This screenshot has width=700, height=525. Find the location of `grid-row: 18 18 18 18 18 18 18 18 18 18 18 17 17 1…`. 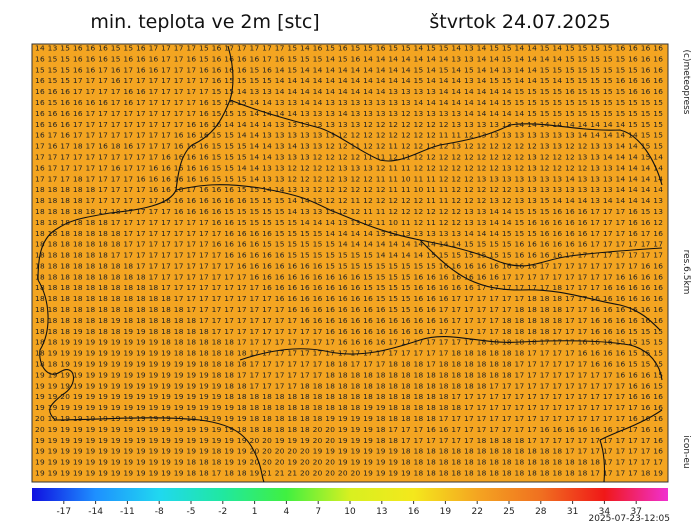

grid-row: 18 18 18 18 18 18 18 18 18 18 18 17 17 1… is located at coordinates (349, 298).